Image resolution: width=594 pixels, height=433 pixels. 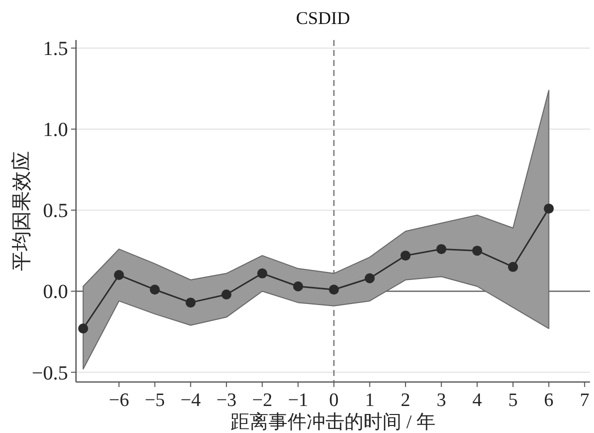 I want to click on chart-title: CSDID, so click(x=323, y=18).